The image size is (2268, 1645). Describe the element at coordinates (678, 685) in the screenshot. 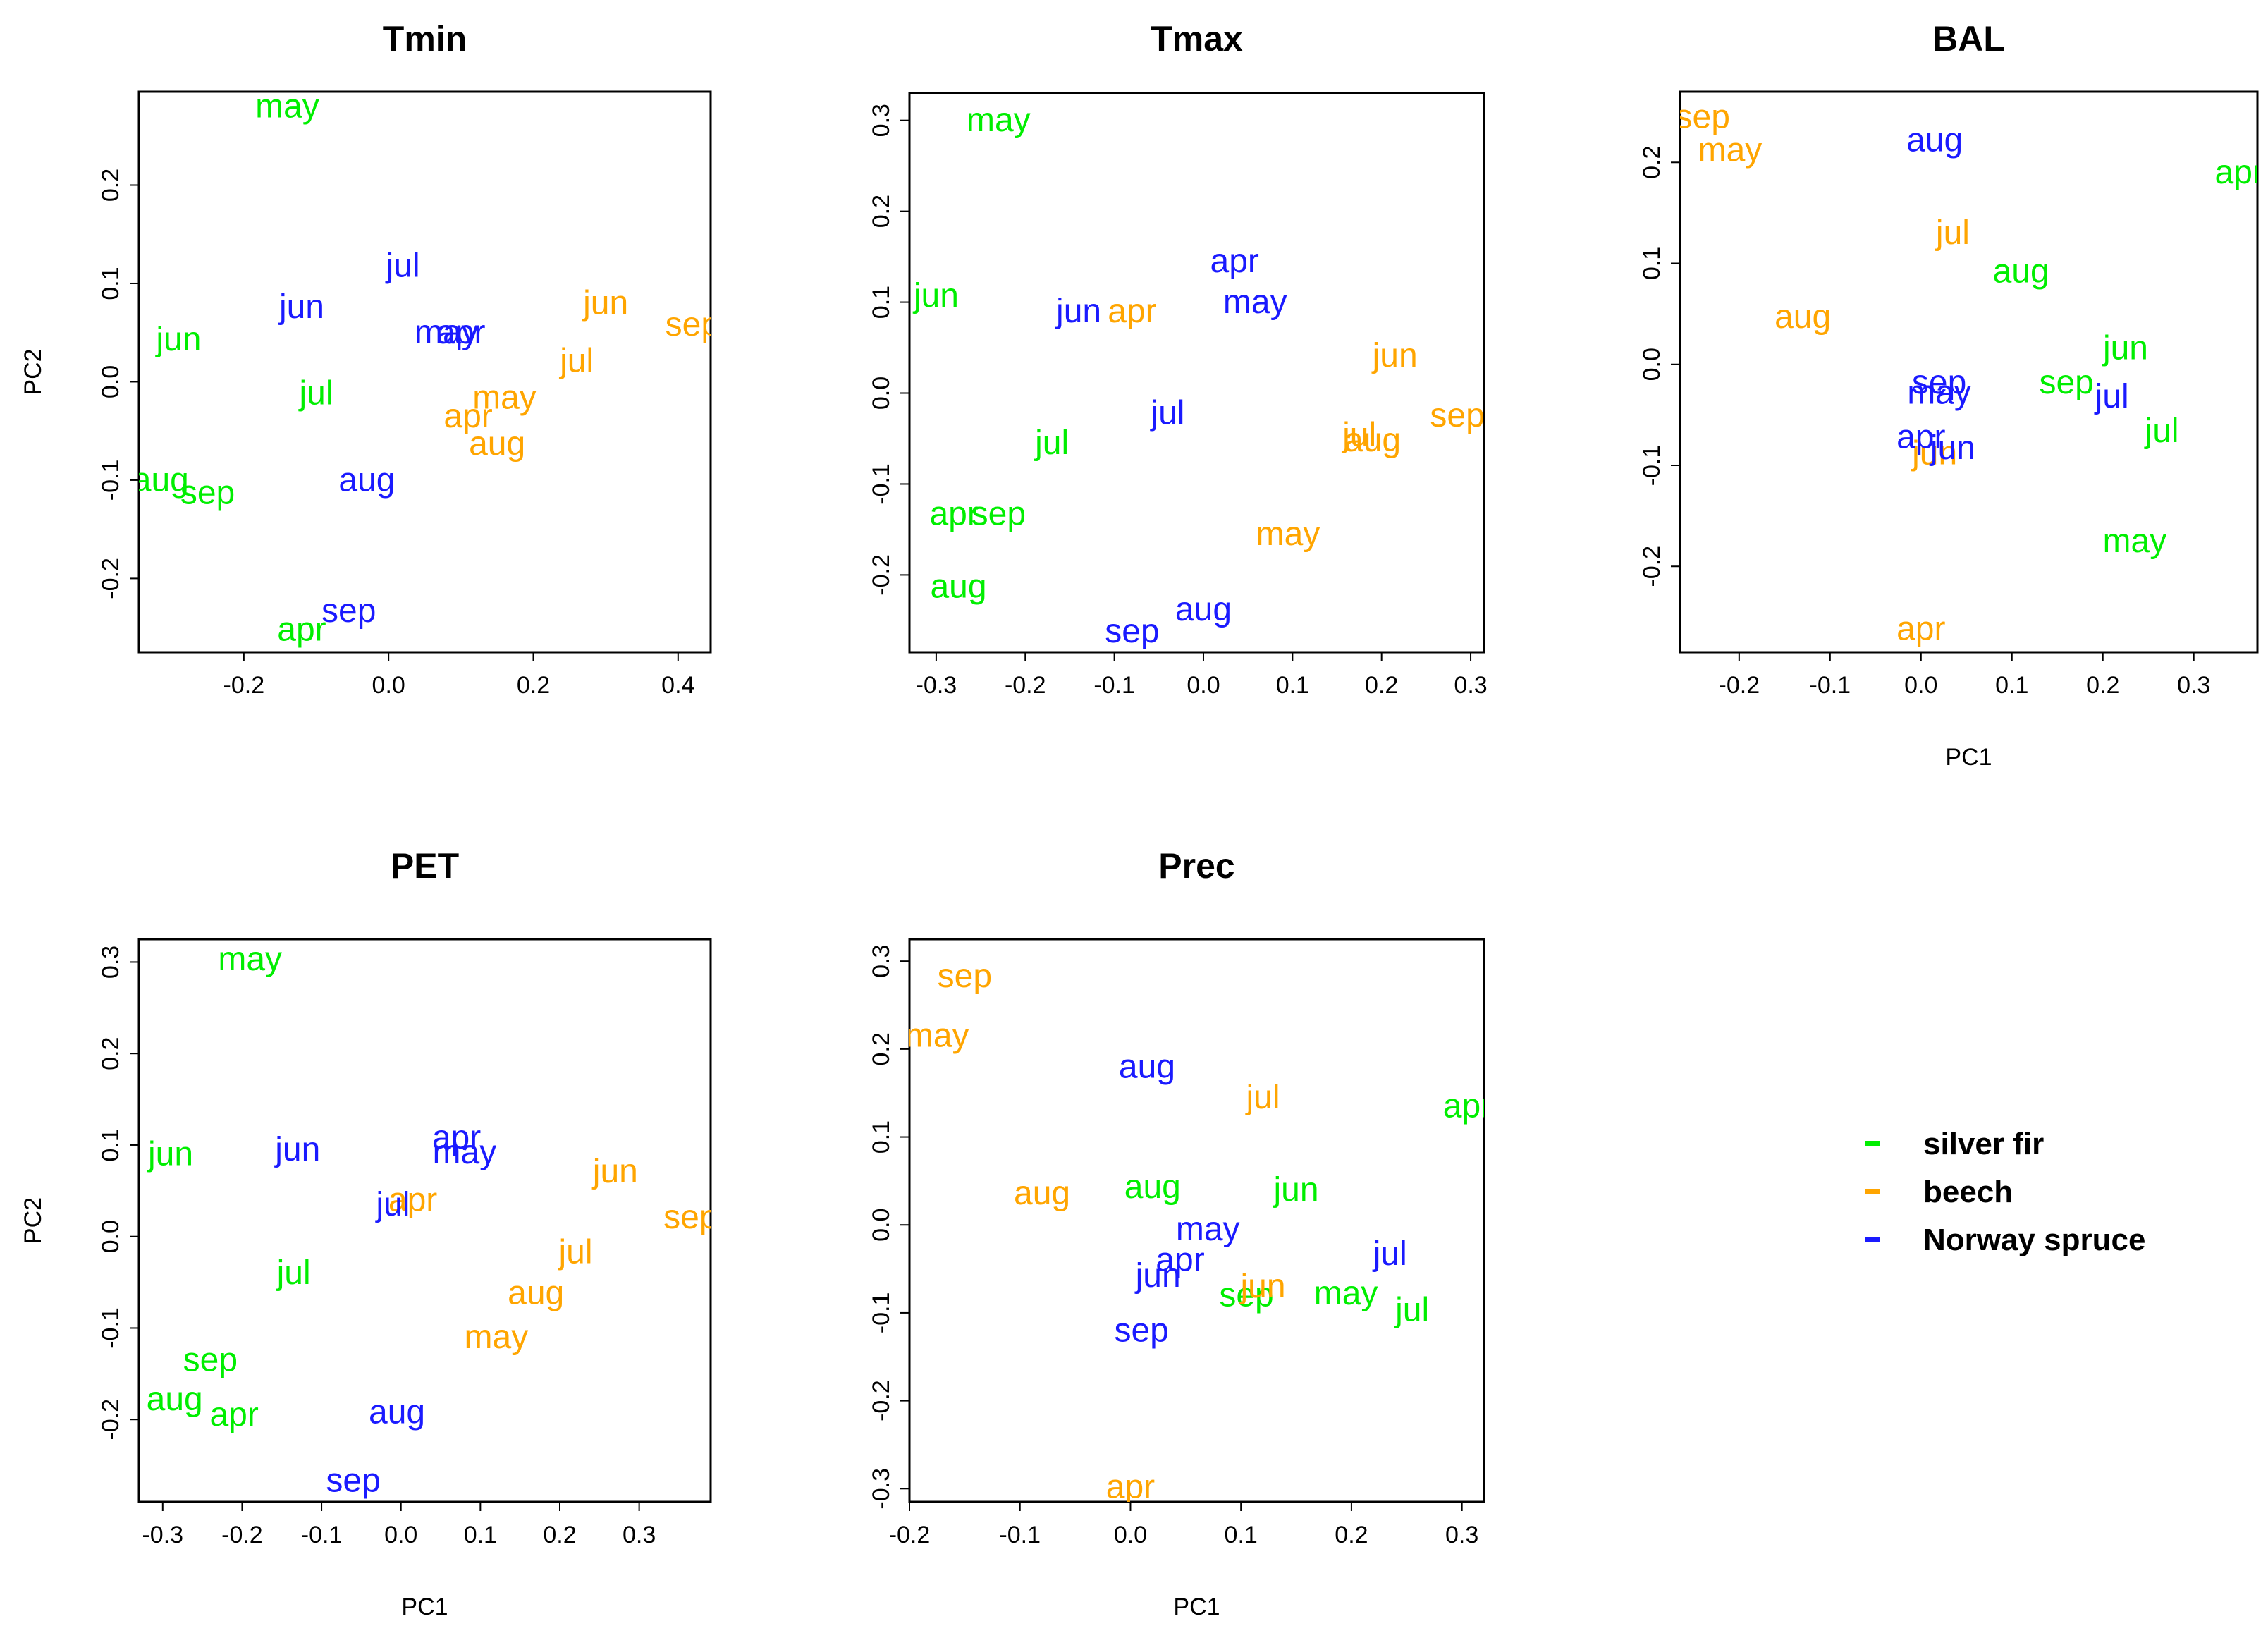

I see `x-tick-label: 0.4` at that location.